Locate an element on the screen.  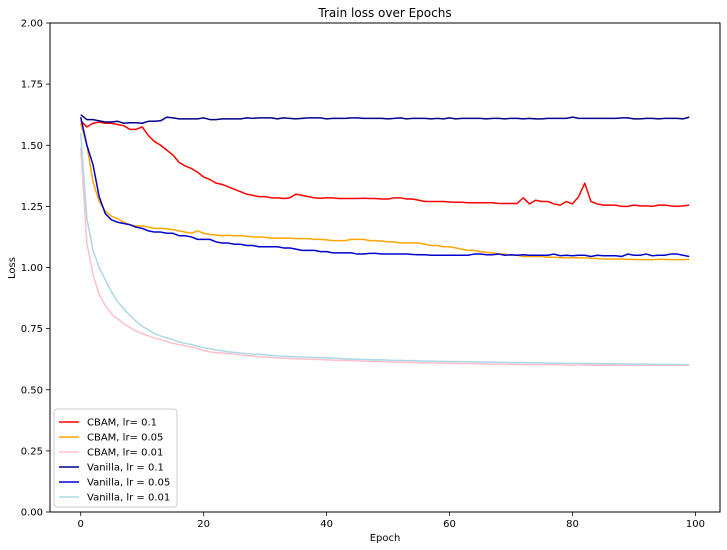
legend-box is located at coordinates (115, 458).